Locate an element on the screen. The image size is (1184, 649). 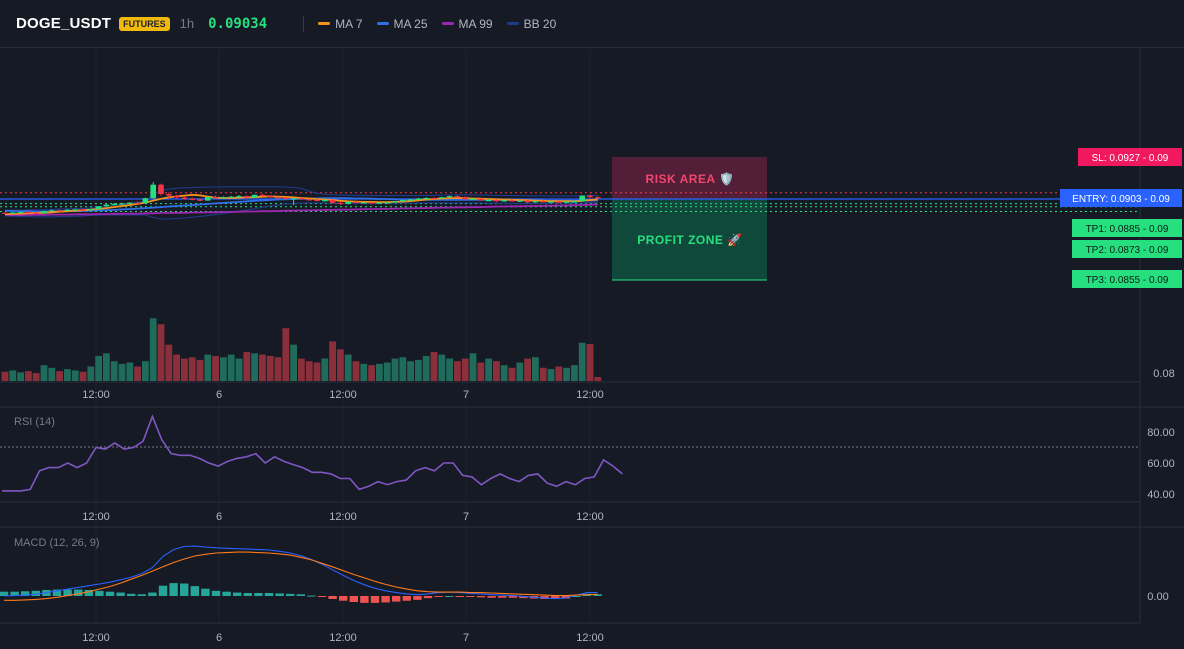
ma99-swatch-icon is located at coordinates (447, 23).